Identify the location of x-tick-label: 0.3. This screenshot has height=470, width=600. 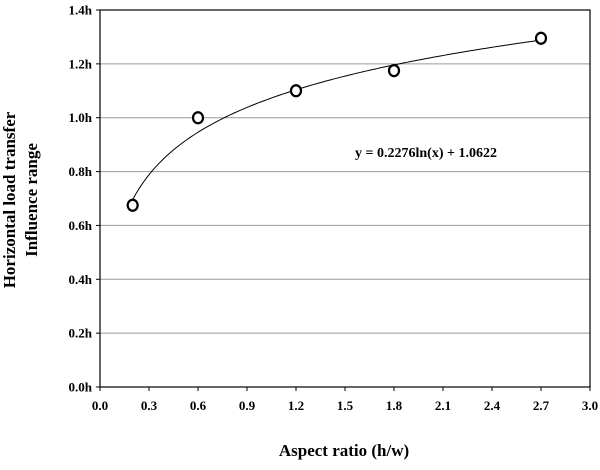
(149, 405).